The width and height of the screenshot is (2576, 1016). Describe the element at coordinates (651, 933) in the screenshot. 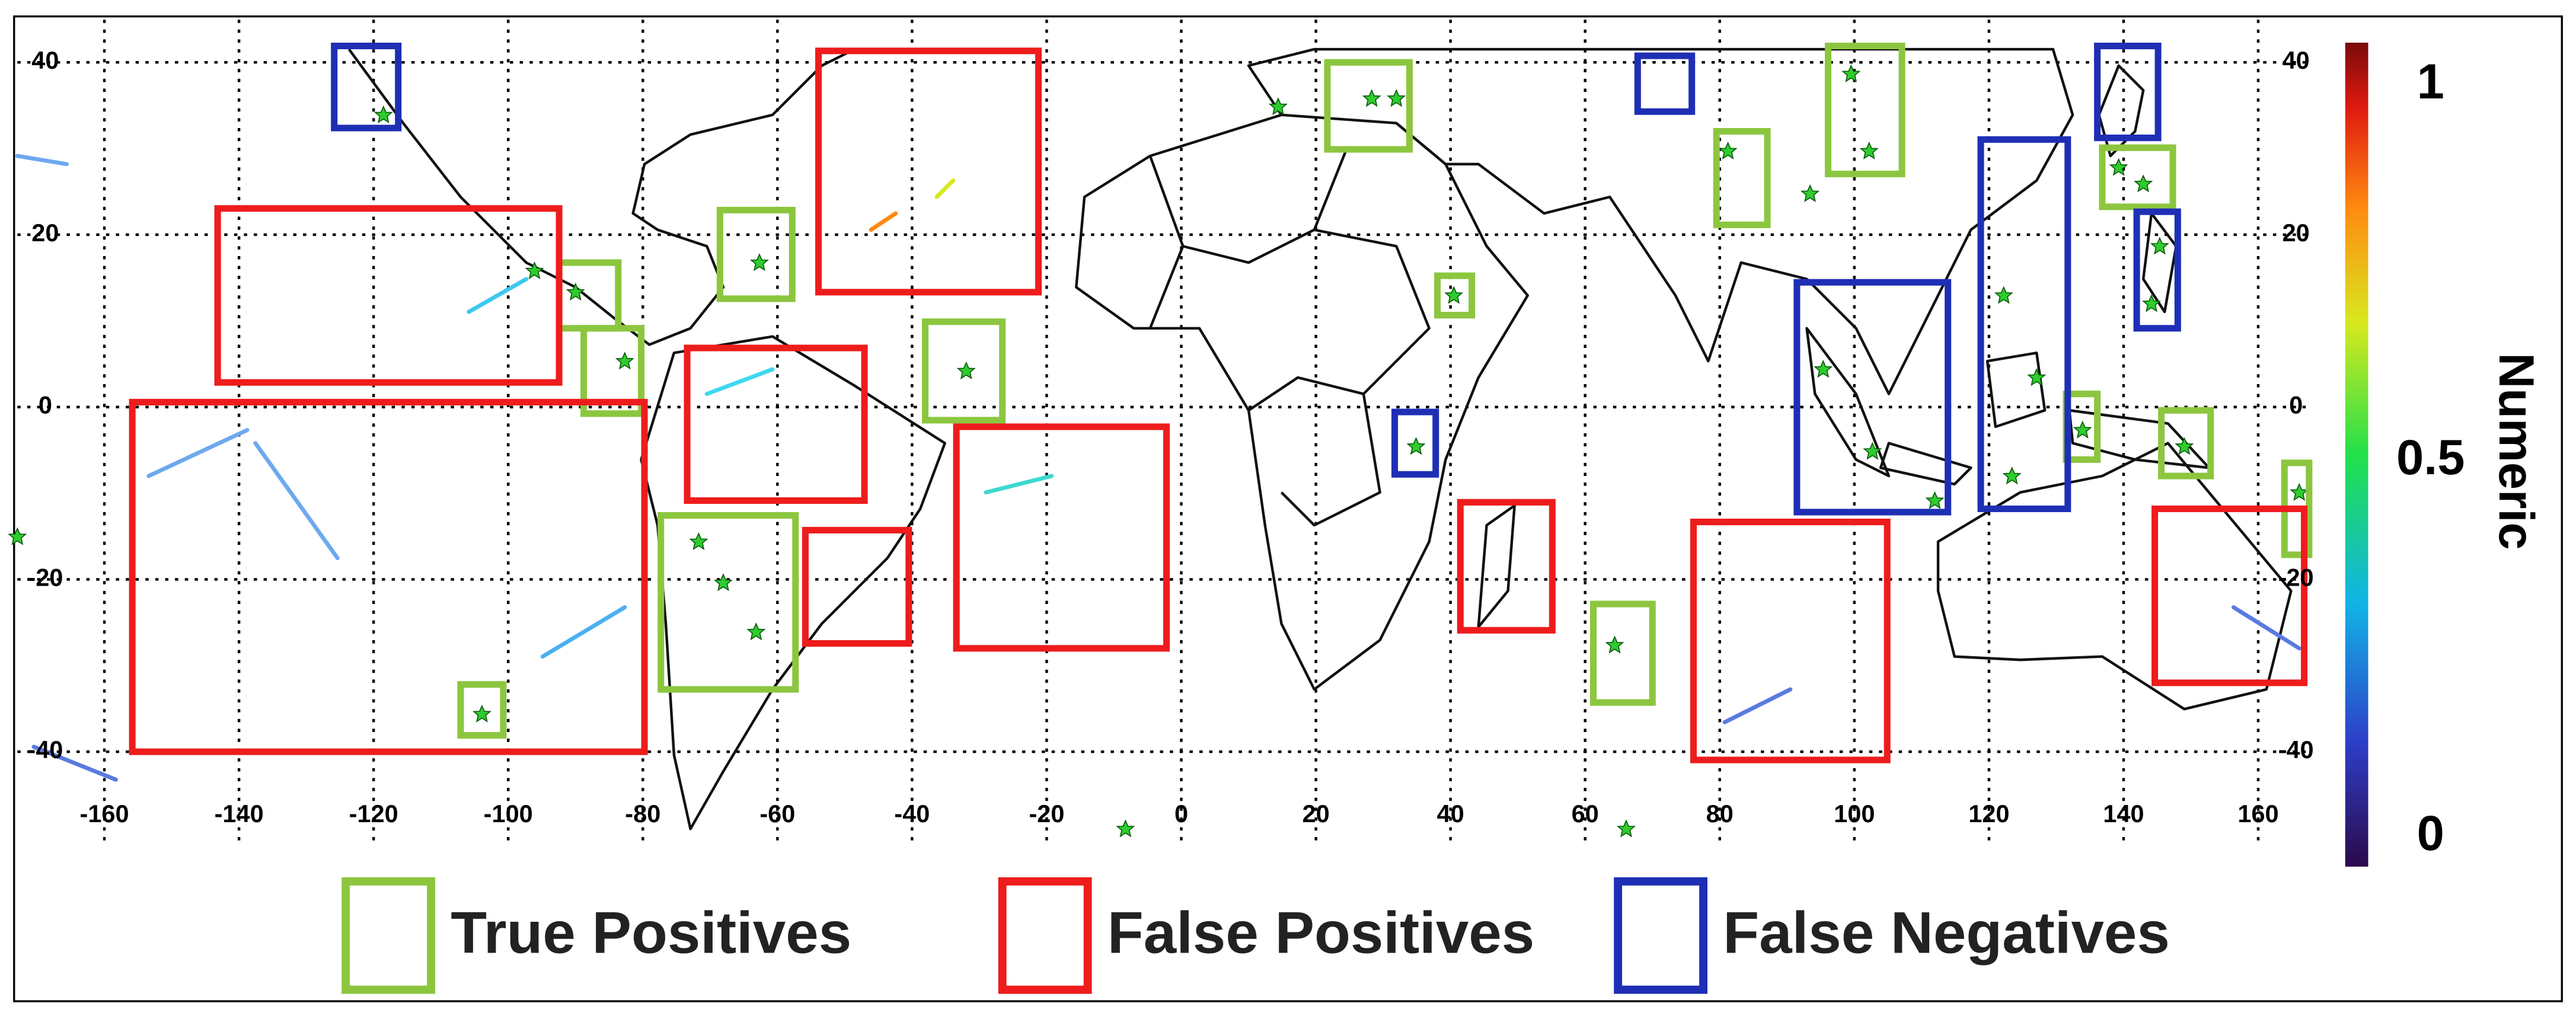

I see `legend-label: True Positives` at that location.